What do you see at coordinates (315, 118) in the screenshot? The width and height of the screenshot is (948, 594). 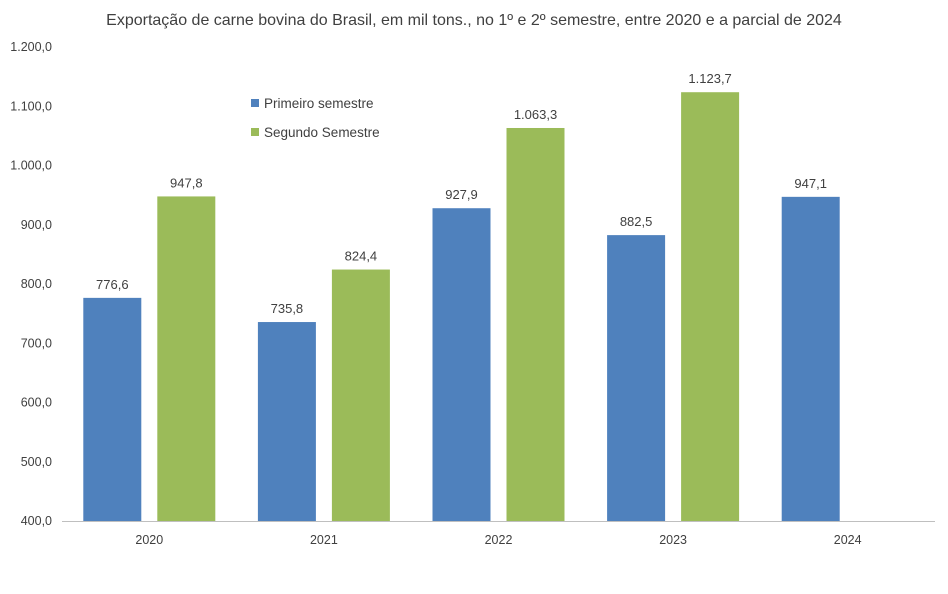 I see `legend: Primeiro semestre Segundo Semestre` at bounding box center [315, 118].